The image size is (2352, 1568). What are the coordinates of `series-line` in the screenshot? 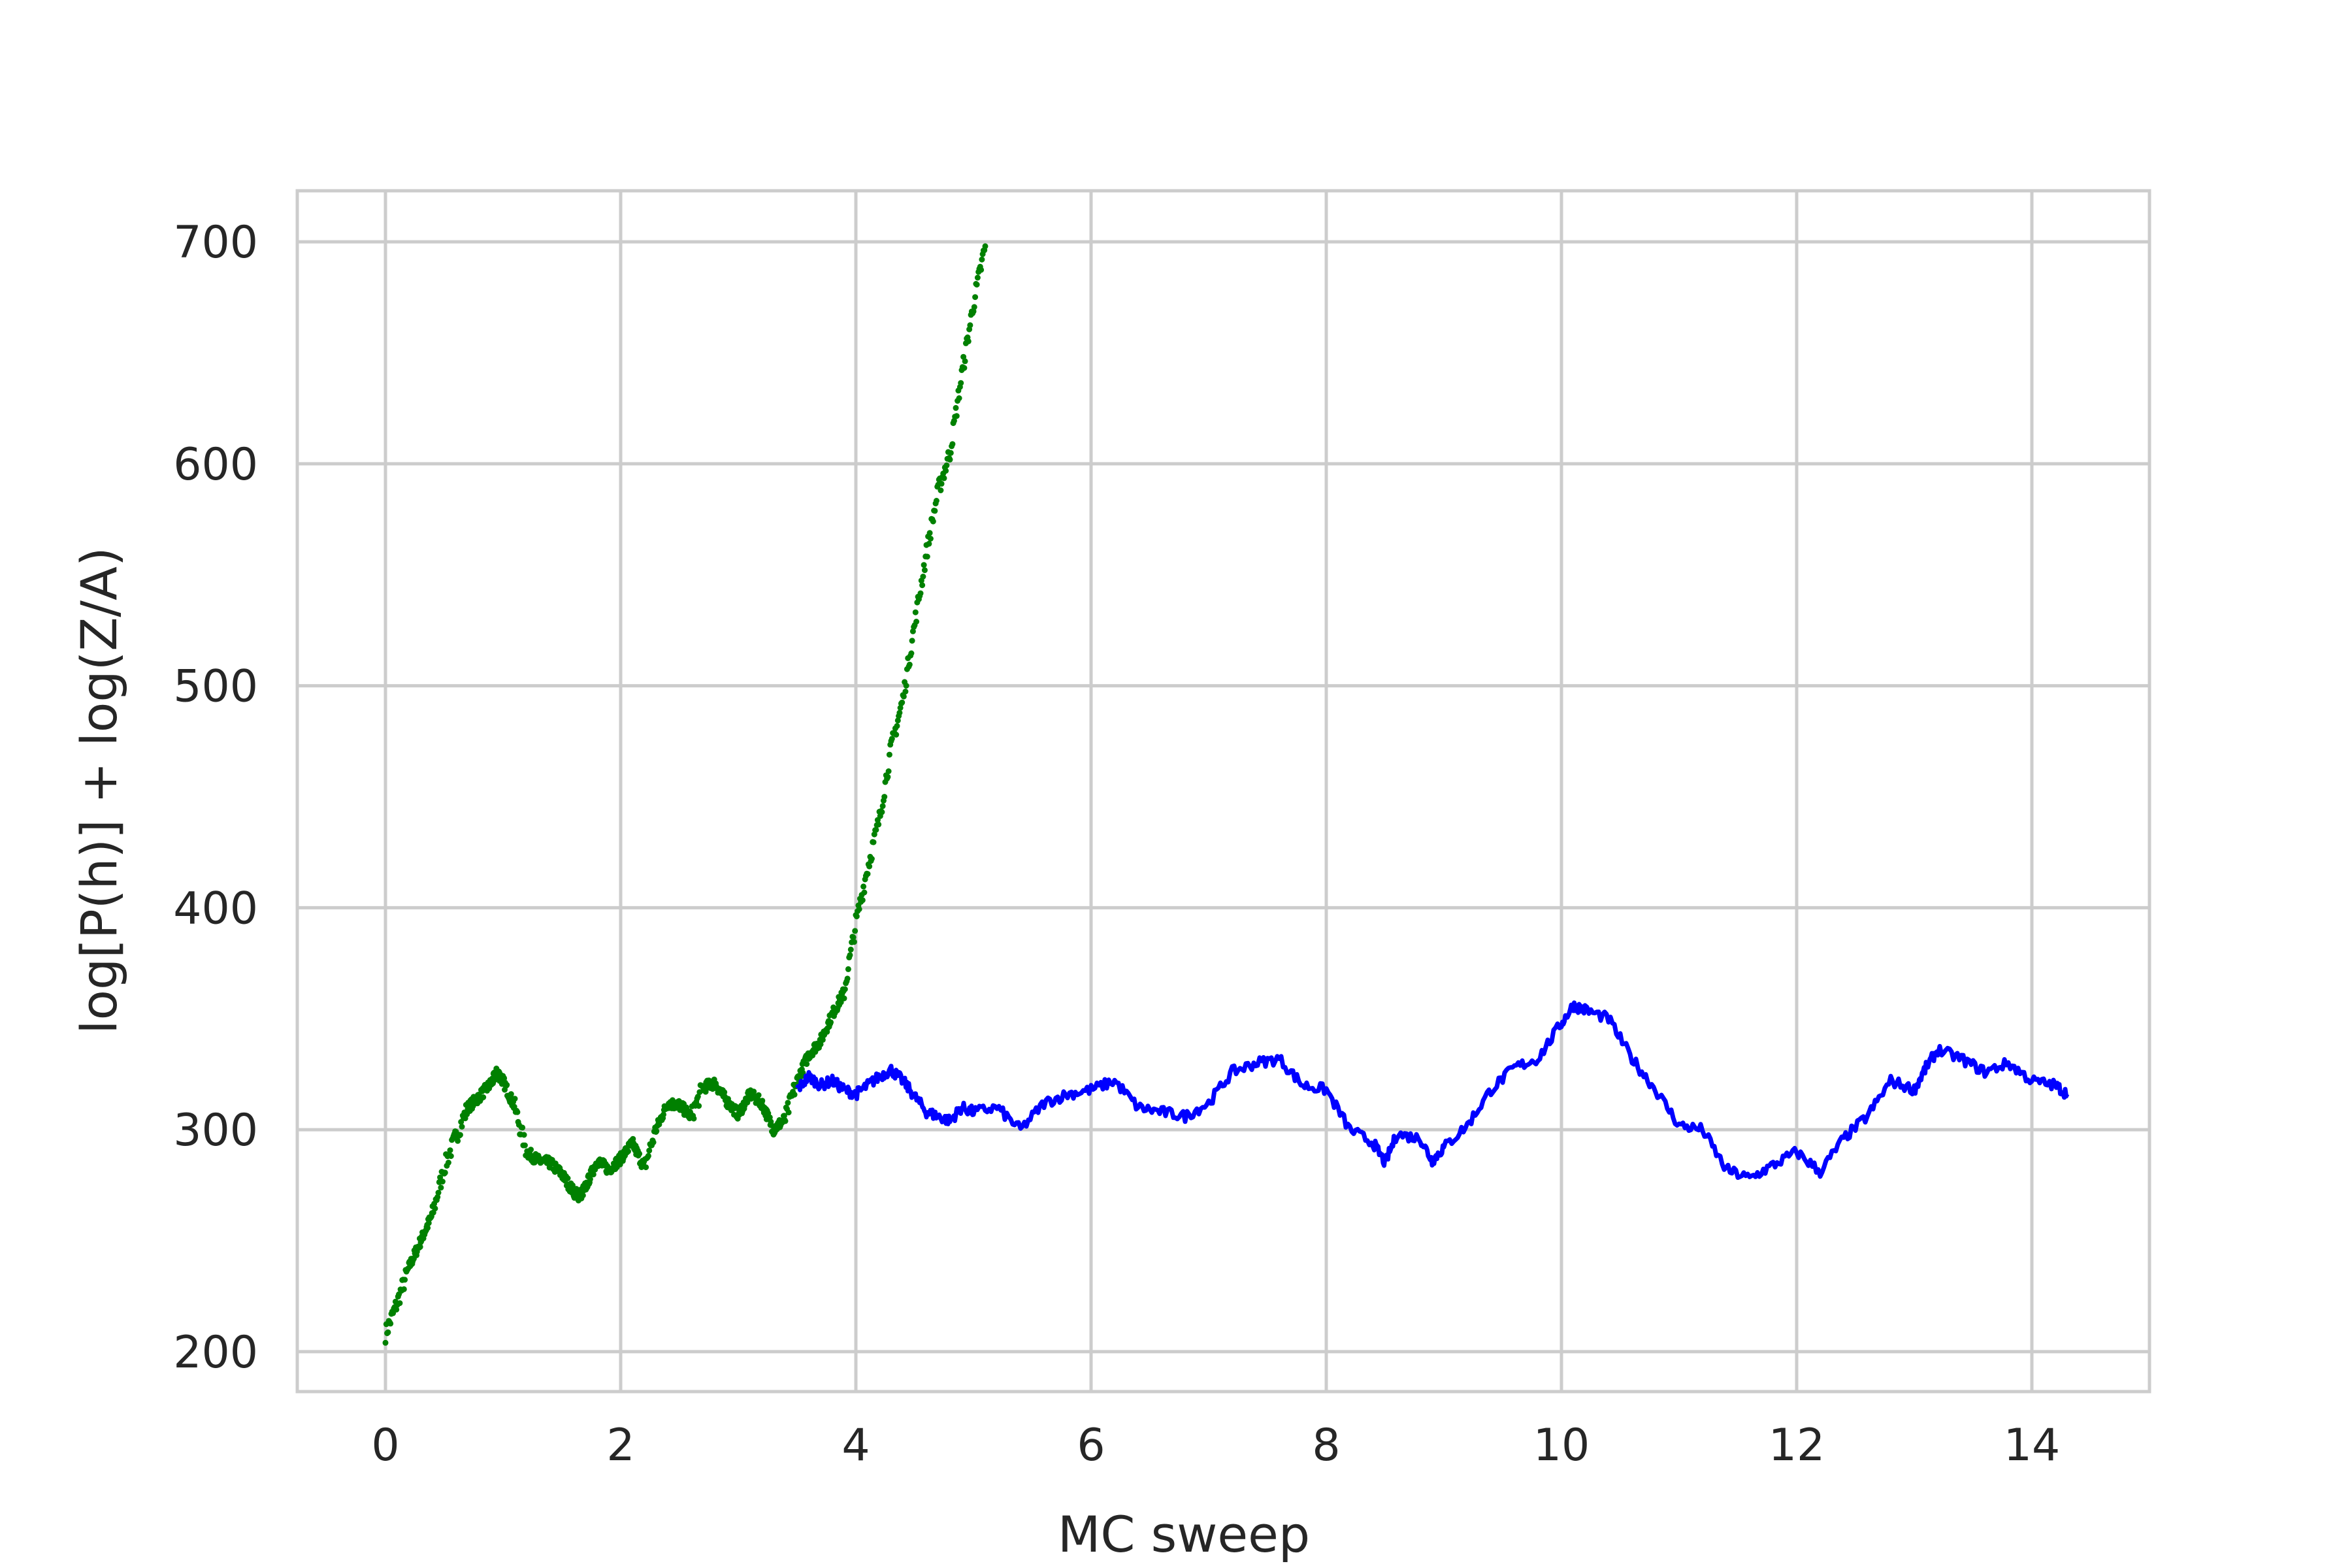 It's located at (1432, 1090).